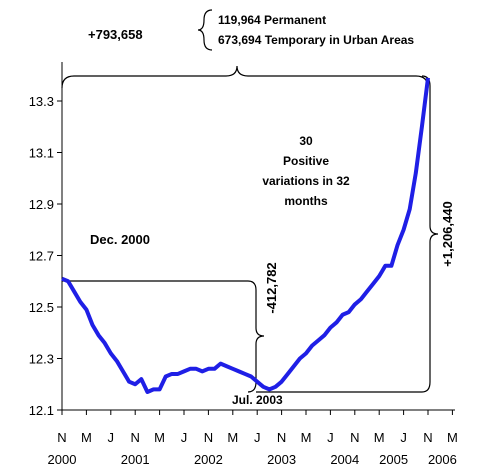 The image size is (482, 473). What do you see at coordinates (271, 287) in the screenshot?
I see `annotation: -412,782` at bounding box center [271, 287].